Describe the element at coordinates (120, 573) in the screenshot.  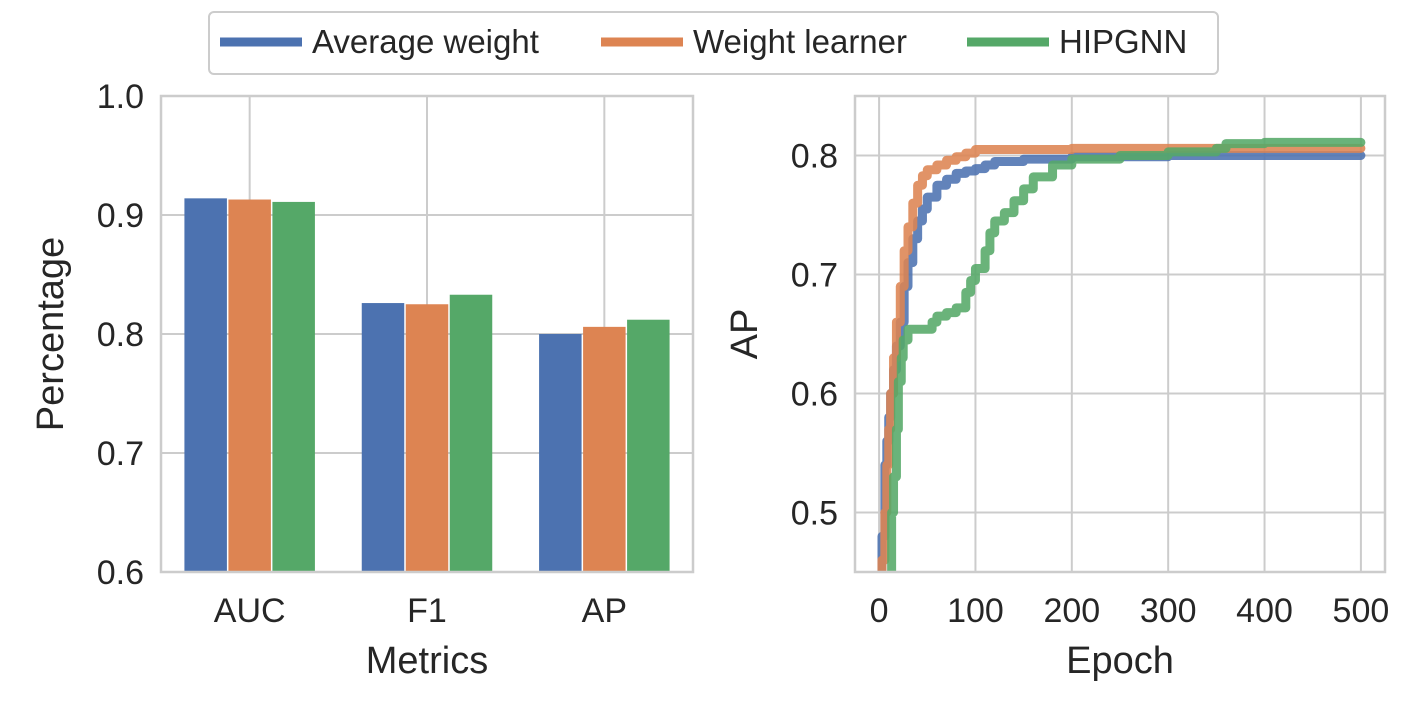
I see `bar-y-tick-label: 0.6` at that location.